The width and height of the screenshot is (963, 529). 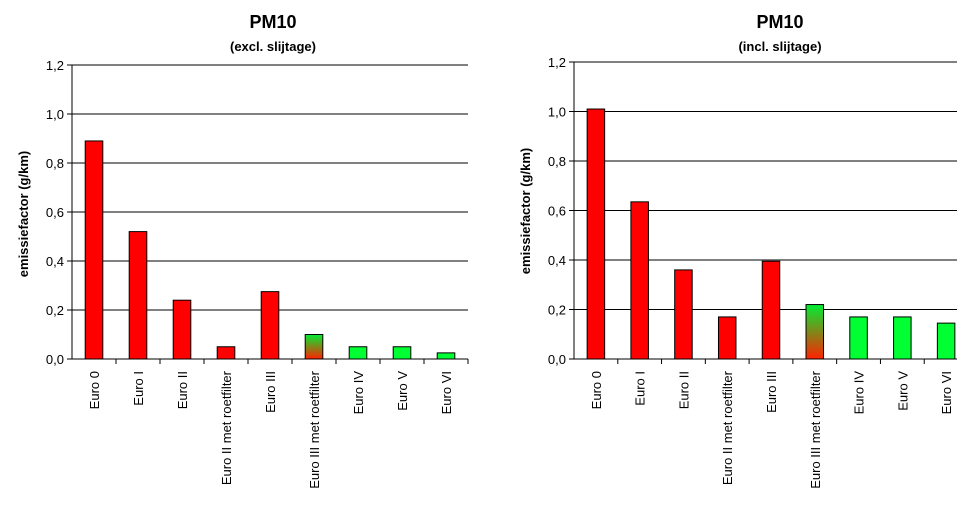 What do you see at coordinates (314, 347) in the screenshot?
I see `left-bar-euro-iii-met-roetfilter` at bounding box center [314, 347].